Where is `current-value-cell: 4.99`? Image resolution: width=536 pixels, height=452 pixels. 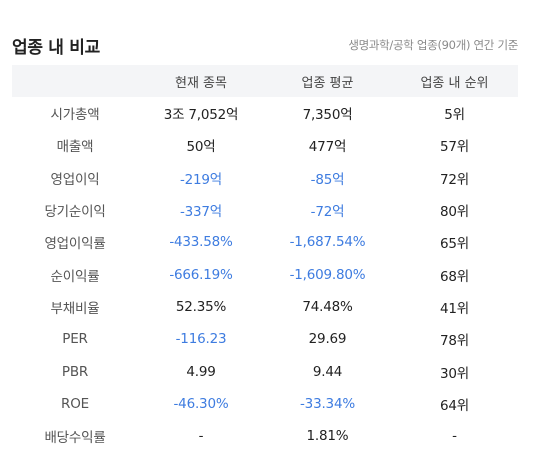 current-value-cell: 4.99 is located at coordinates (201, 371).